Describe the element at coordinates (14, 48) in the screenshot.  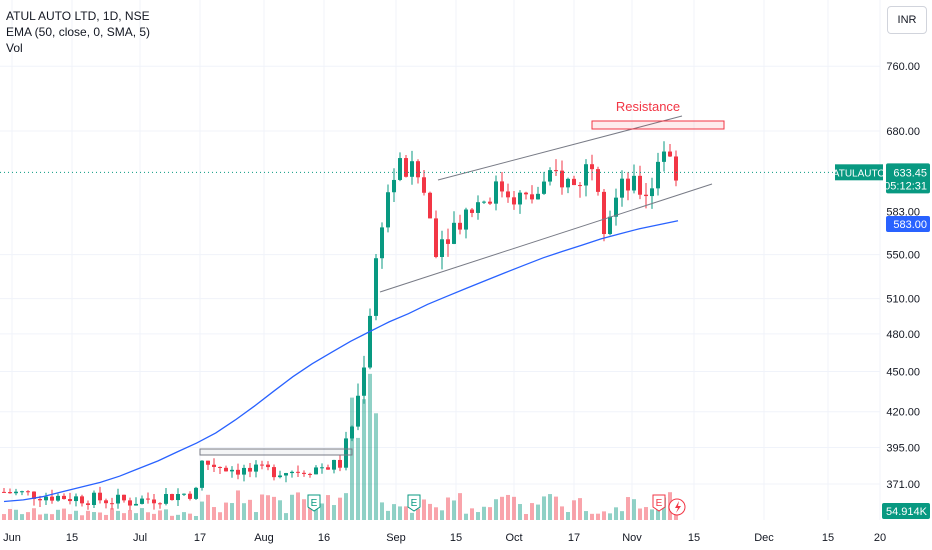
I see `volume-indicator-label: Vol` at that location.